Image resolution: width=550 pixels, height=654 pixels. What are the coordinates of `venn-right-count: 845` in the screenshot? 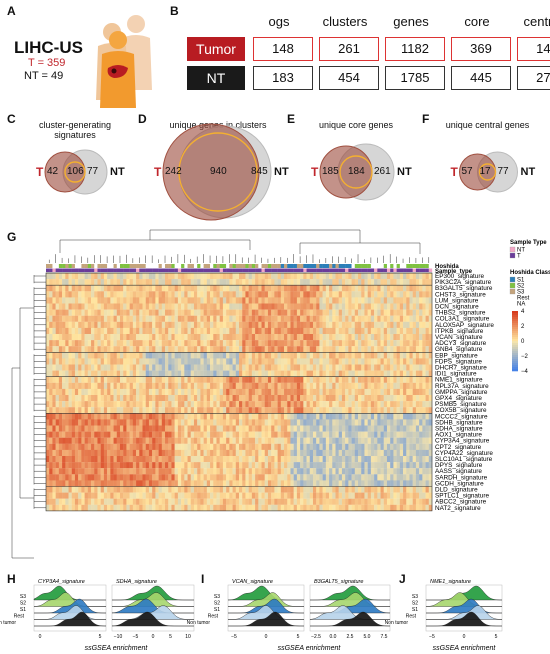 It's located at (259, 171).